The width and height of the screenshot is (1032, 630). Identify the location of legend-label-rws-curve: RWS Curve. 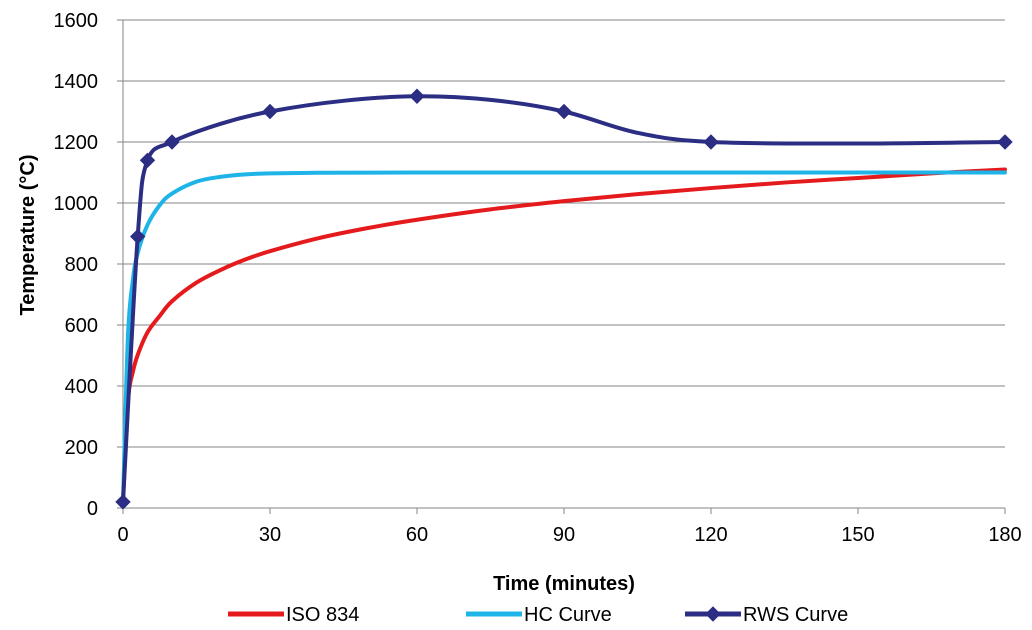
(795, 615).